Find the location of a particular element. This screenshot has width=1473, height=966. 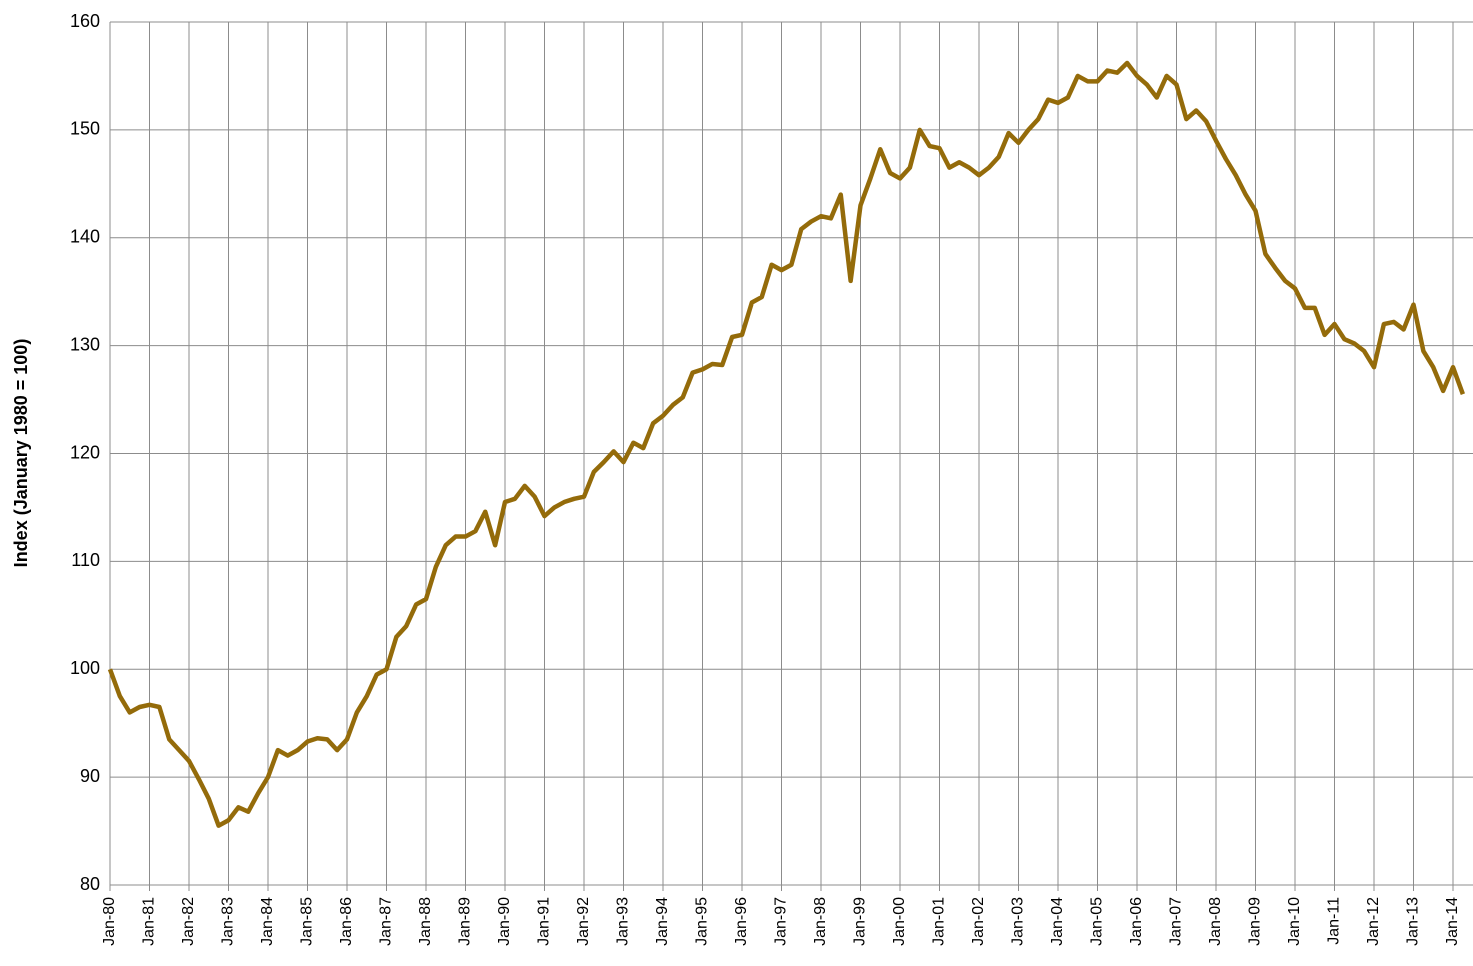

x-tick-label: Jan-11 is located at coordinates (1334, 921).